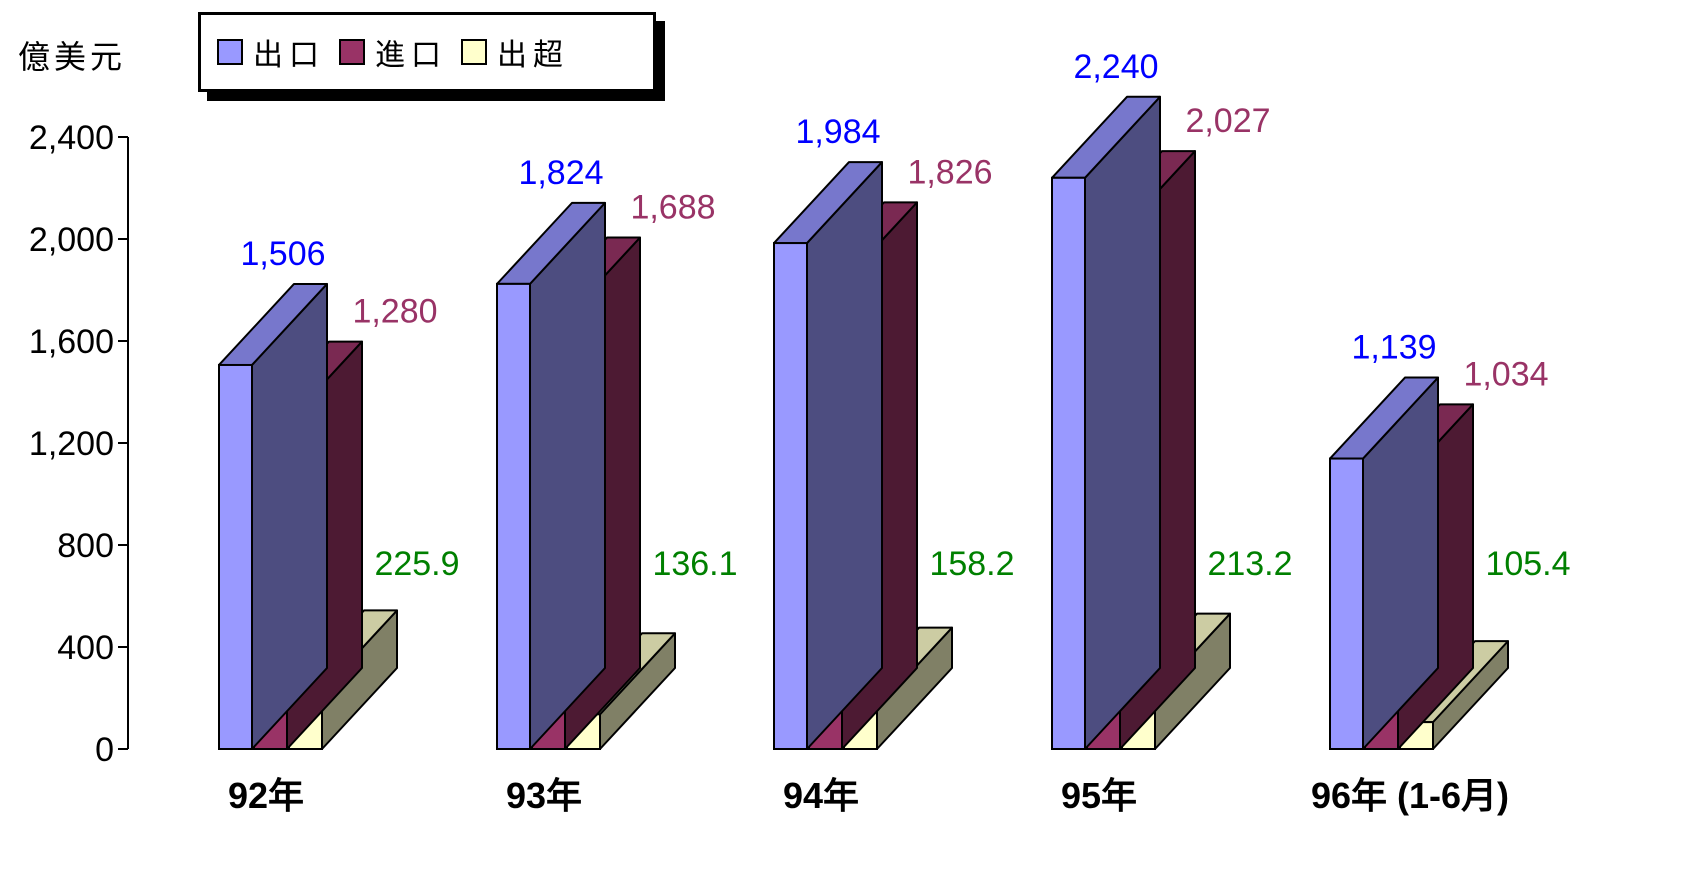  I want to click on legend-label-surplus: 出超, so click(533, 55).